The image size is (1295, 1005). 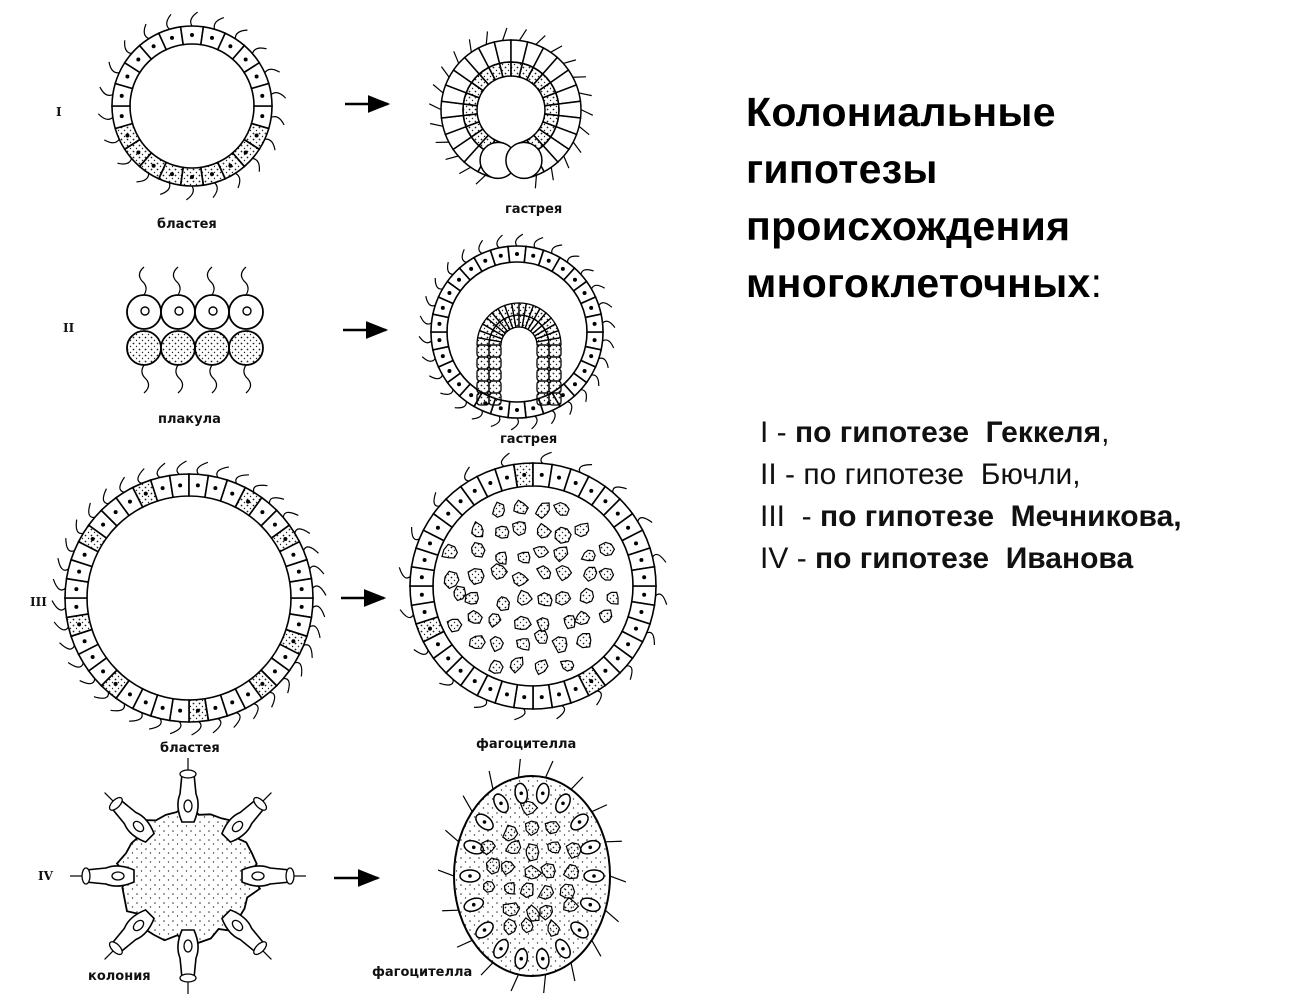 I want to click on lower-cell, so click(x=178, y=348).